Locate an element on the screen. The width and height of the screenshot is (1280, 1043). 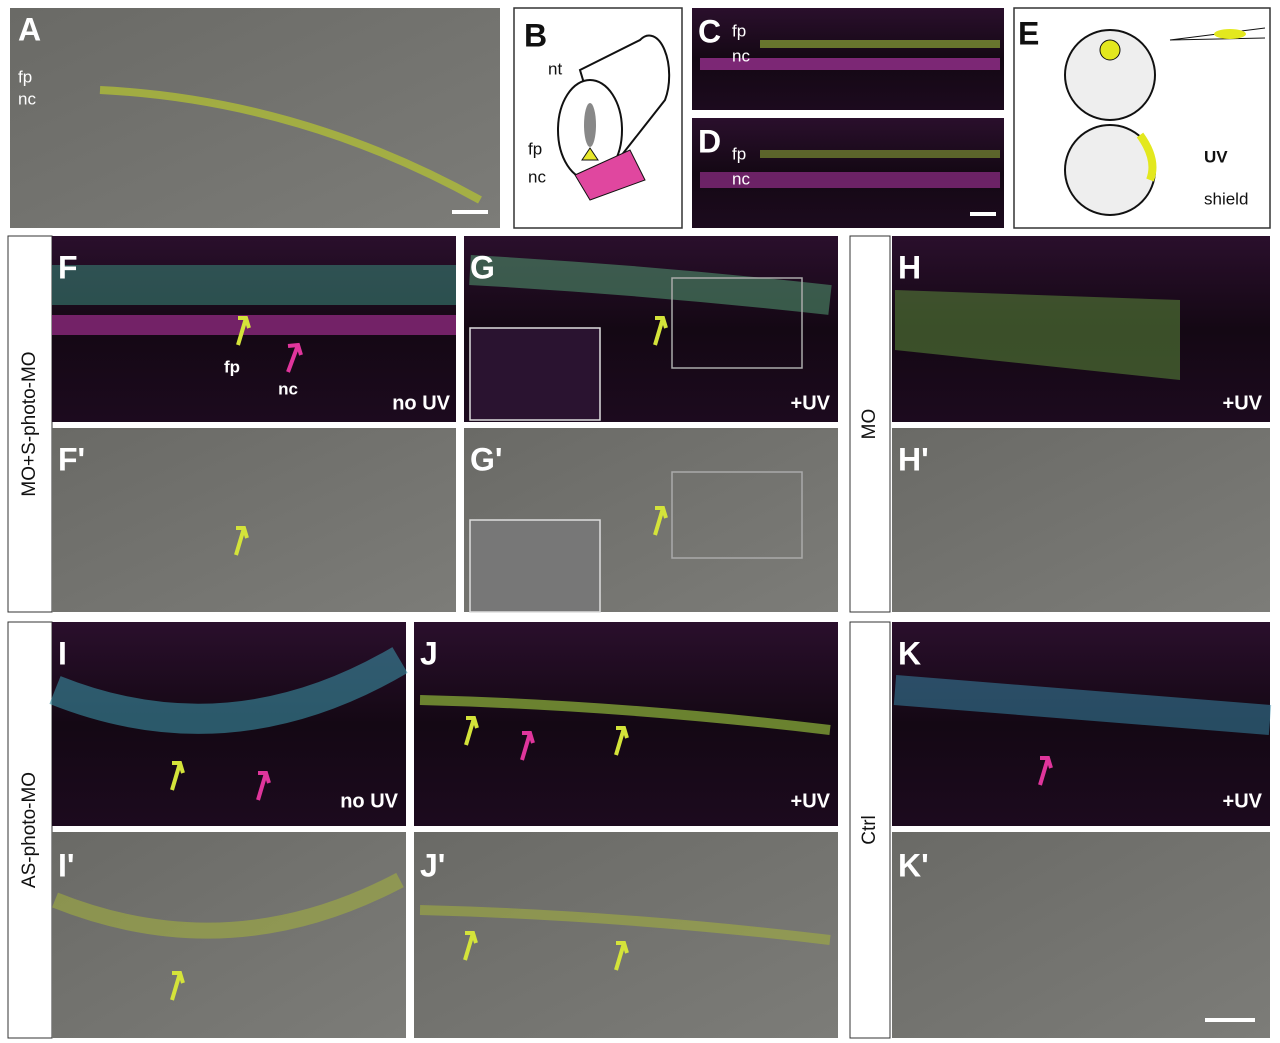
image-h-prime is located at coordinates (1081, 520).